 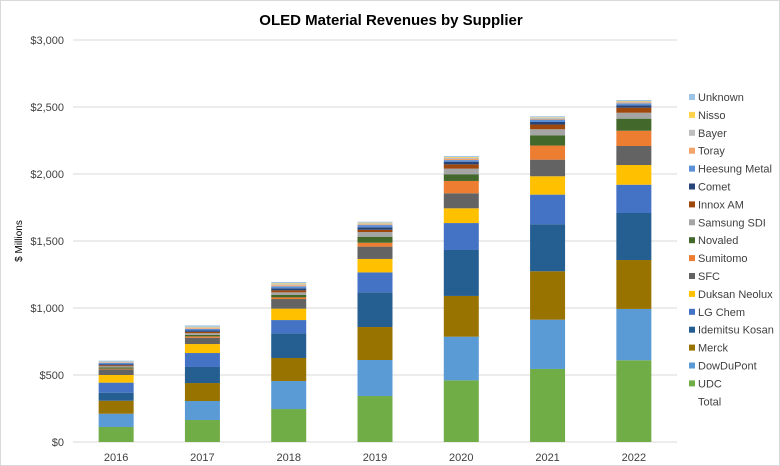 What do you see at coordinates (735, 170) in the screenshot?
I see `legend-label: Heesung Metal` at bounding box center [735, 170].